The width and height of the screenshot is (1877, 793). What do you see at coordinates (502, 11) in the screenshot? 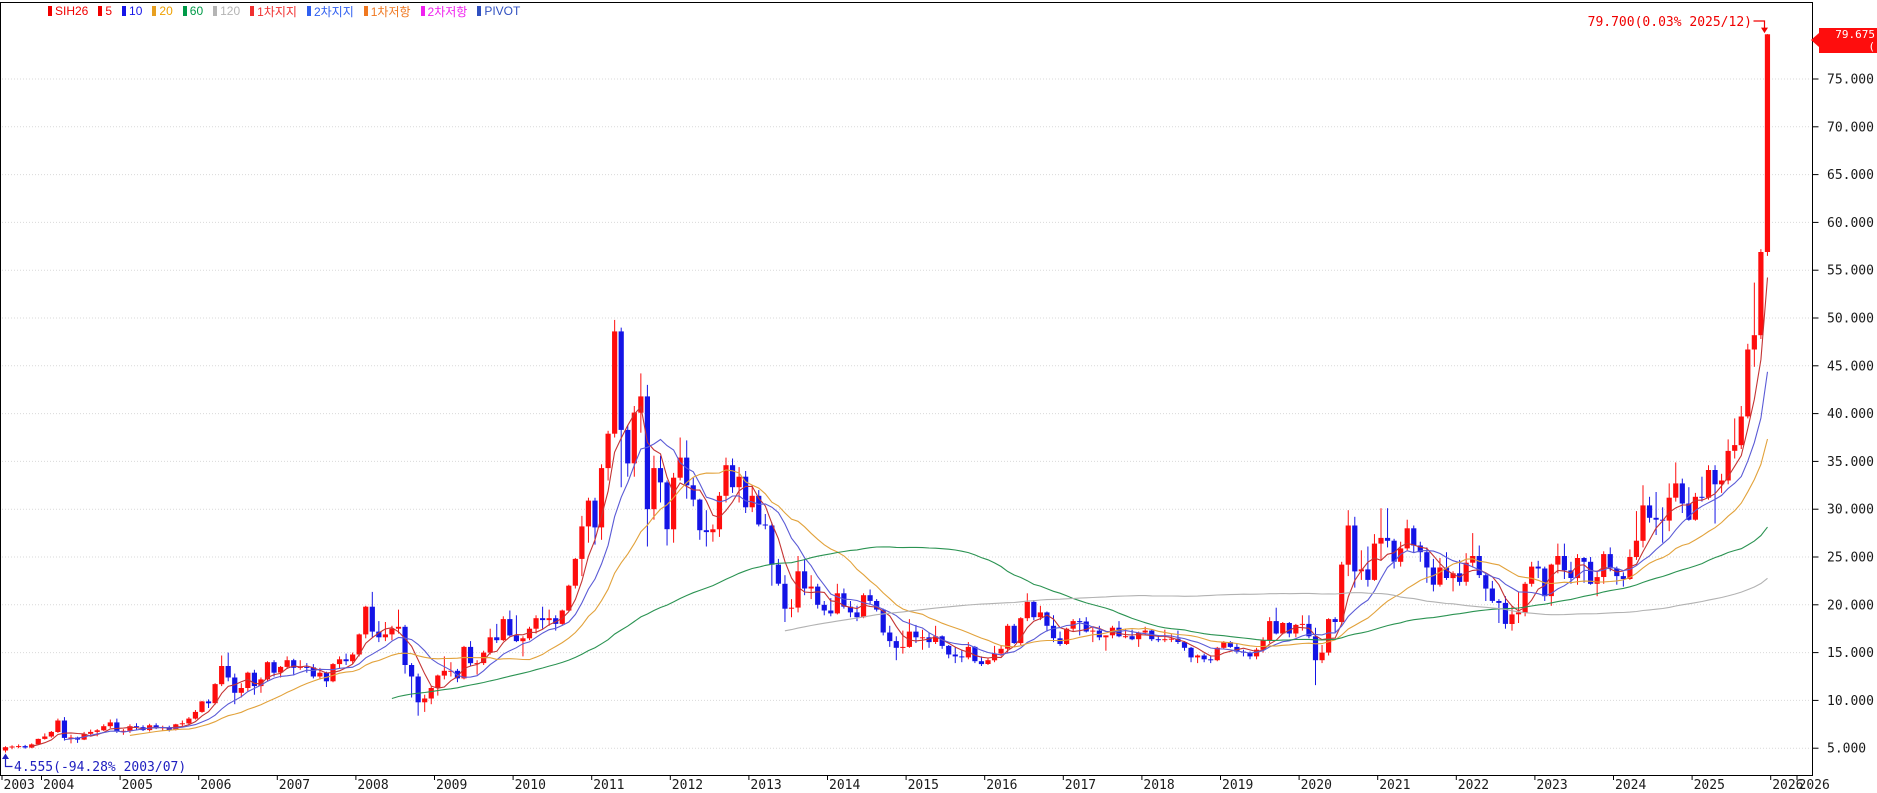
I see `legend-label: PIVOT` at bounding box center [502, 11].